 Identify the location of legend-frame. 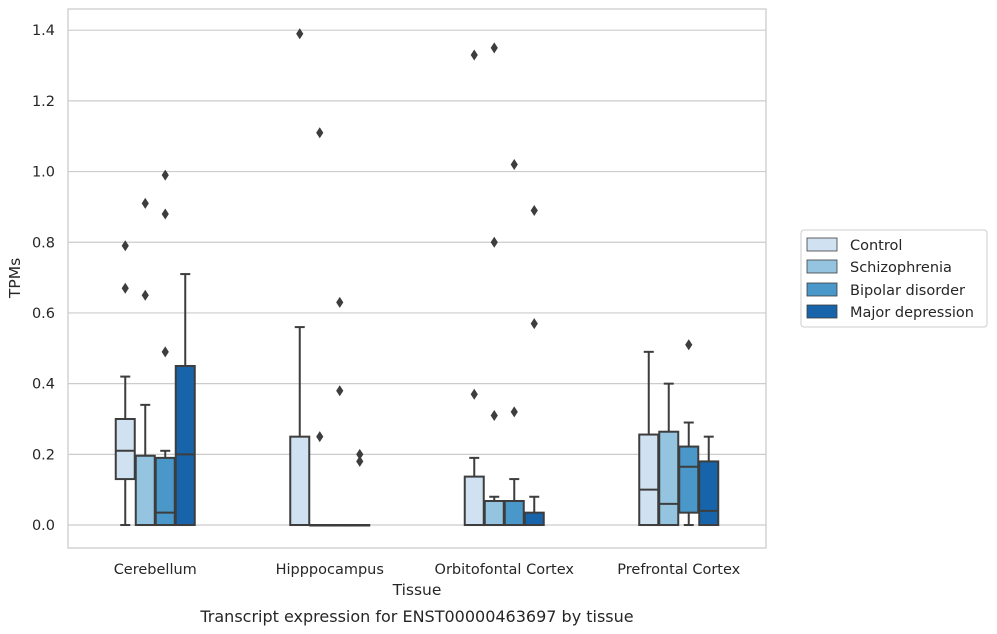
(894, 278).